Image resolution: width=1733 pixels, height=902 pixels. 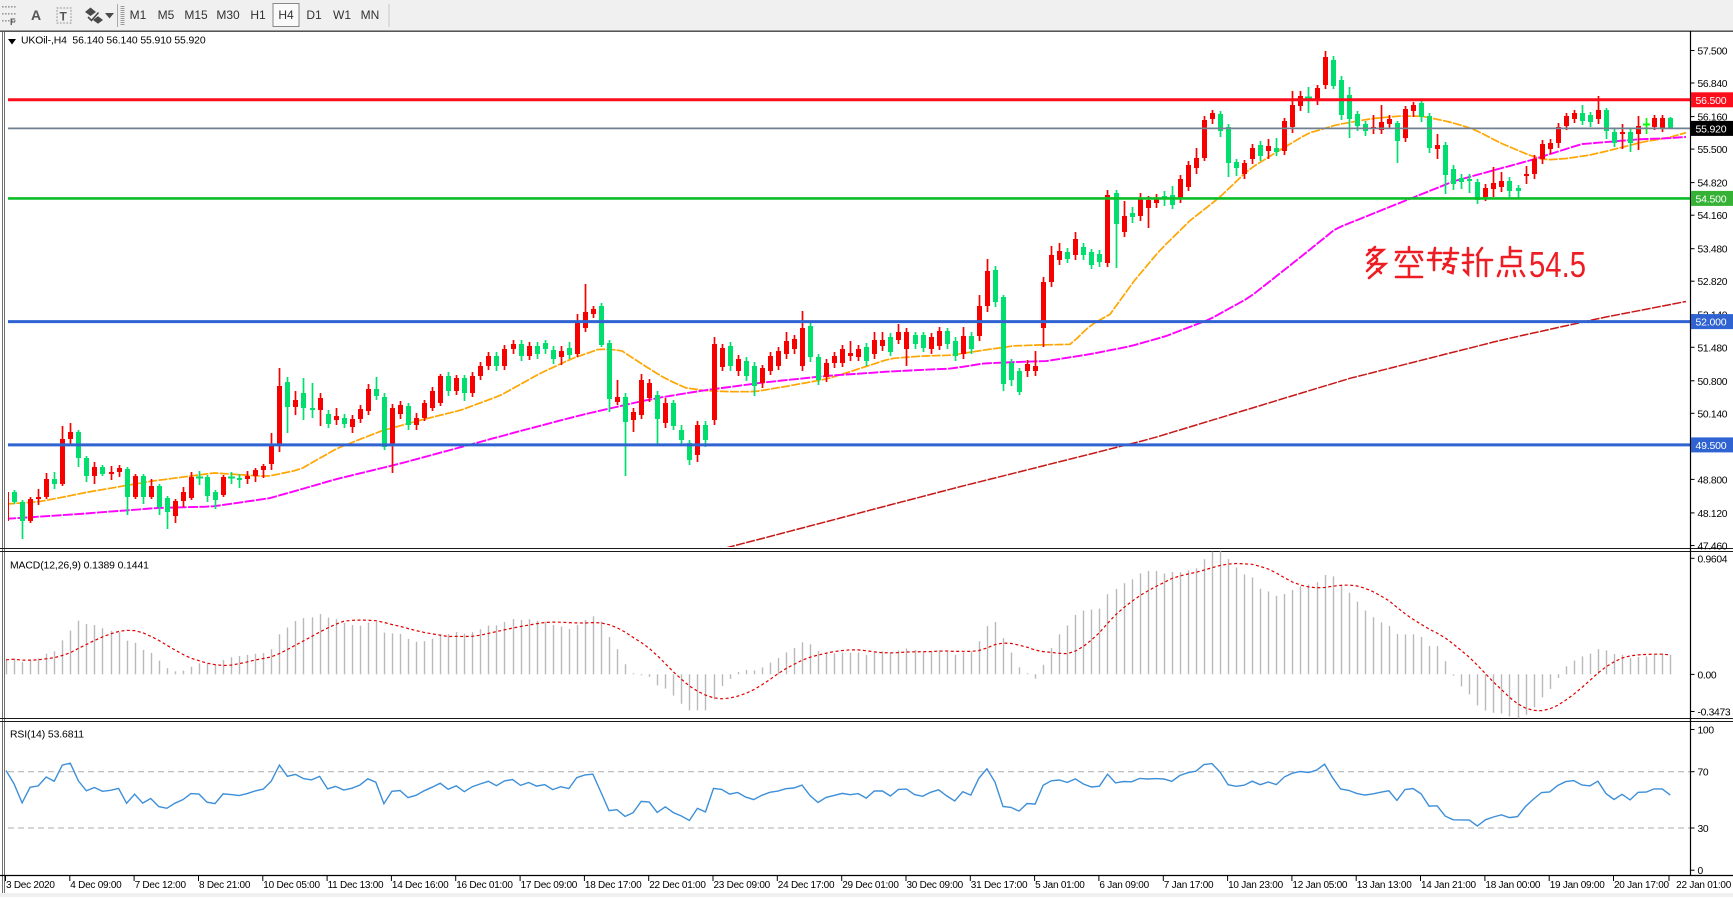 I want to click on svg-text: 0, so click(x=1701, y=871).